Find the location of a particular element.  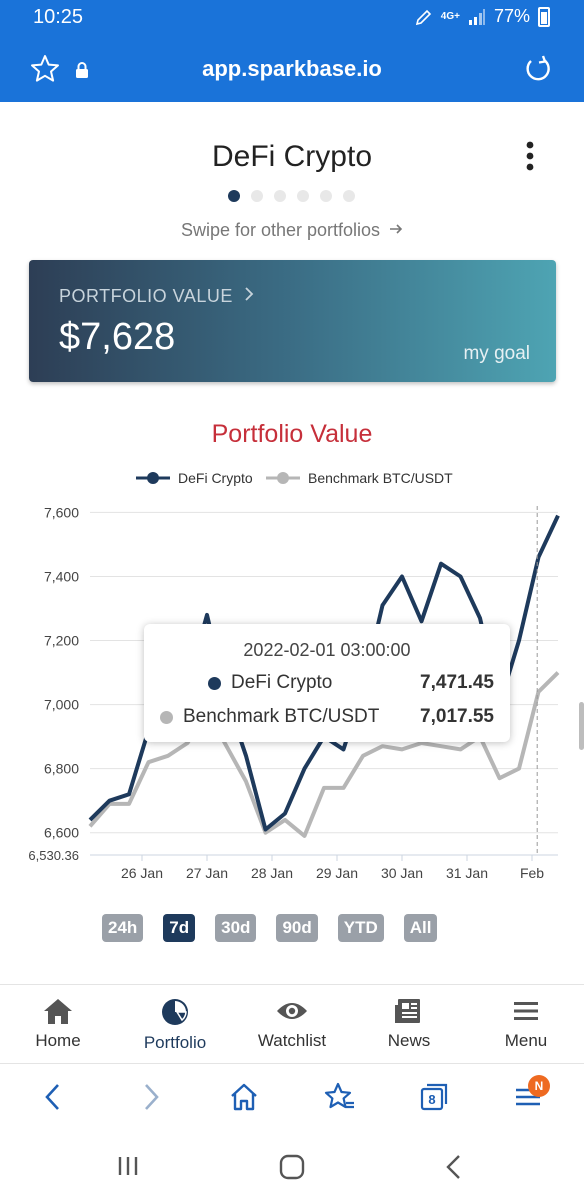

nav-menu-label: Menu is located at coordinates (526, 1040).